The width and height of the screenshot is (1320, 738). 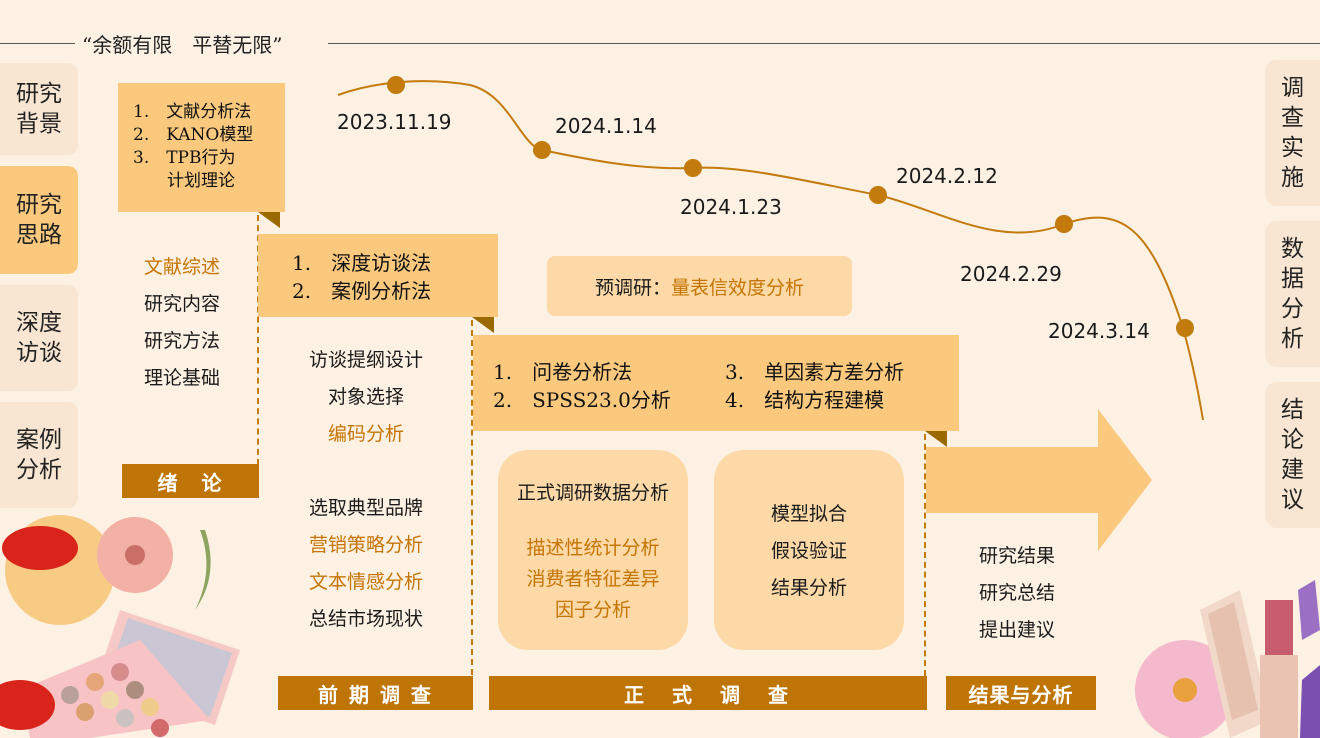 I want to click on stage1-methods-box: 1. 文献分析法 2. KANO模型 3. TPB行为 计划理论, so click(x=201, y=147).